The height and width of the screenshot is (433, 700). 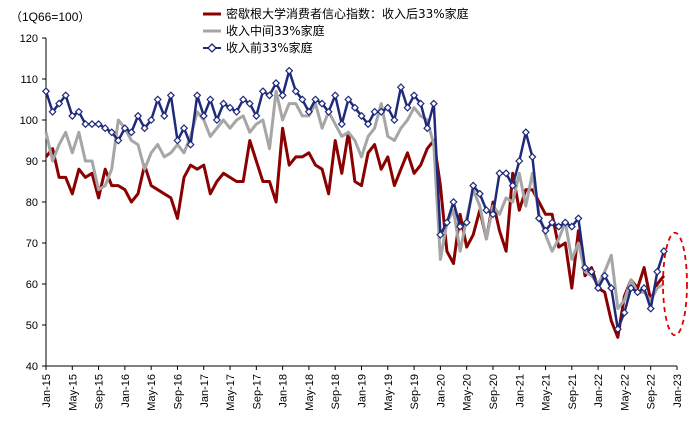 What do you see at coordinates (573, 391) in the screenshot?
I see `x-tick-label: Sep-21` at bounding box center [573, 391].